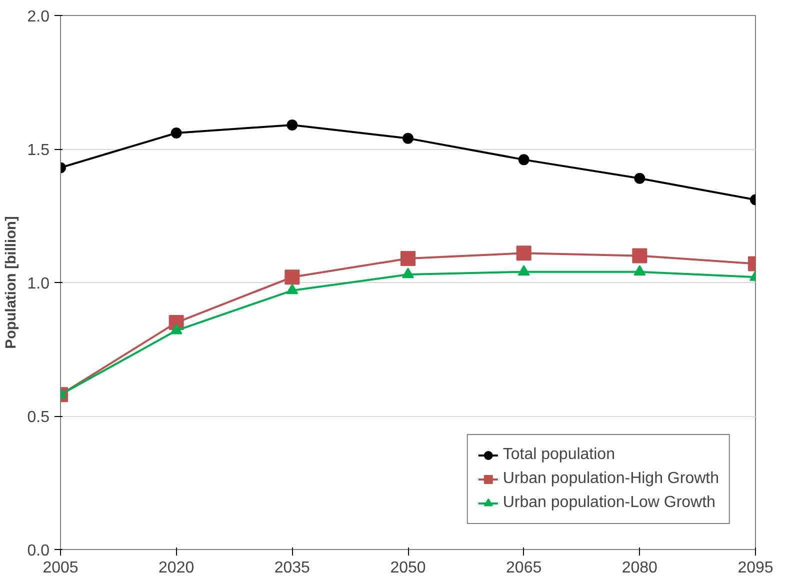 Image resolution: width=792 pixels, height=585 pixels. I want to click on y-tick-label: 0.0, so click(38, 551).